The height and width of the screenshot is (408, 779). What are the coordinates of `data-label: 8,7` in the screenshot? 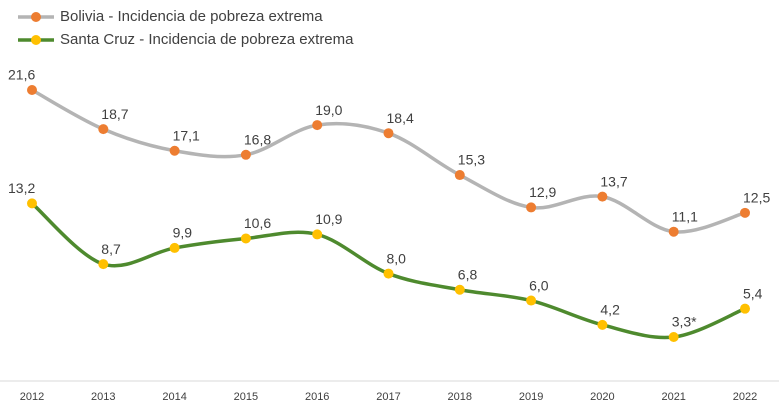 It's located at (111, 249).